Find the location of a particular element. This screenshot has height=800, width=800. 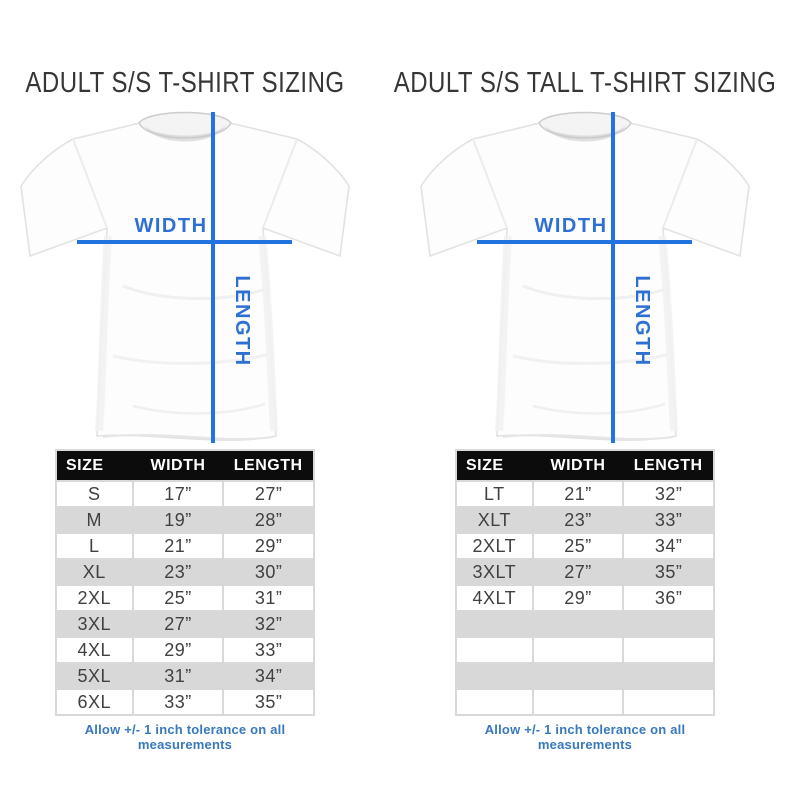

table-row: LT 21” 32” is located at coordinates (585, 494).